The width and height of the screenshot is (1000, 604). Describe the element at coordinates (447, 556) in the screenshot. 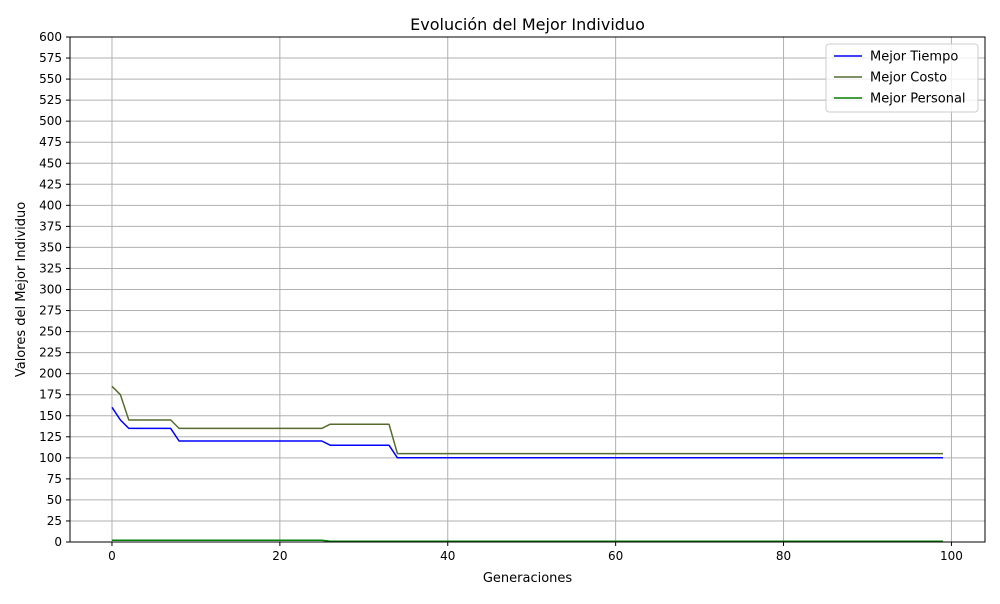

I see `x-tick-label: 40` at that location.